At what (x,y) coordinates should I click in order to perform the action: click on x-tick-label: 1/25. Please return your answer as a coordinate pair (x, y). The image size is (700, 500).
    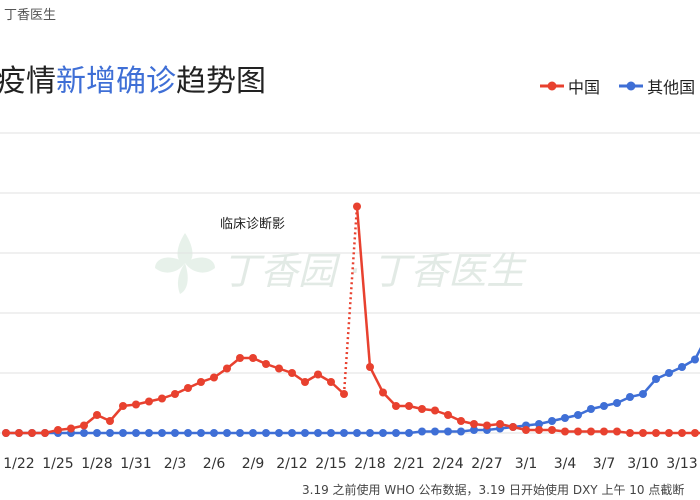
    Looking at the image, I should click on (57, 464).